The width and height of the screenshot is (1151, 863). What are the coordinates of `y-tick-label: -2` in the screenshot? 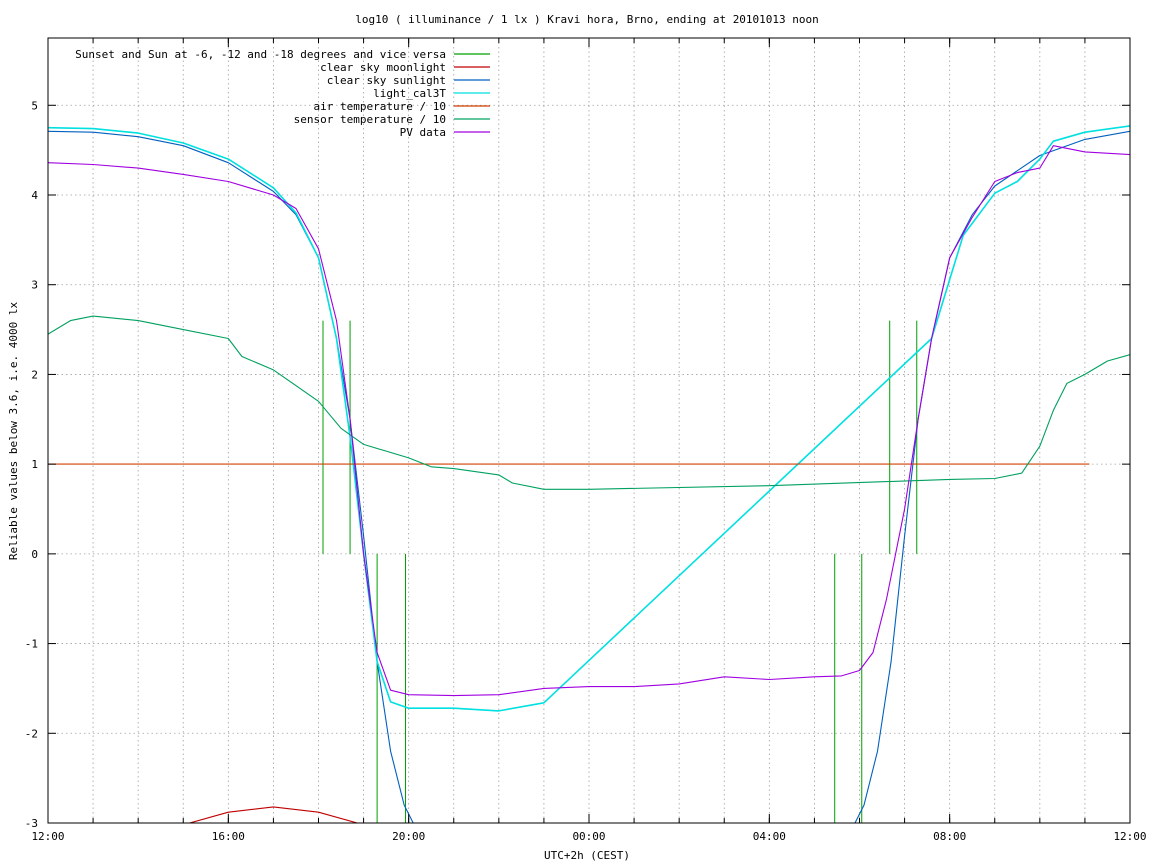 It's located at (31, 733).